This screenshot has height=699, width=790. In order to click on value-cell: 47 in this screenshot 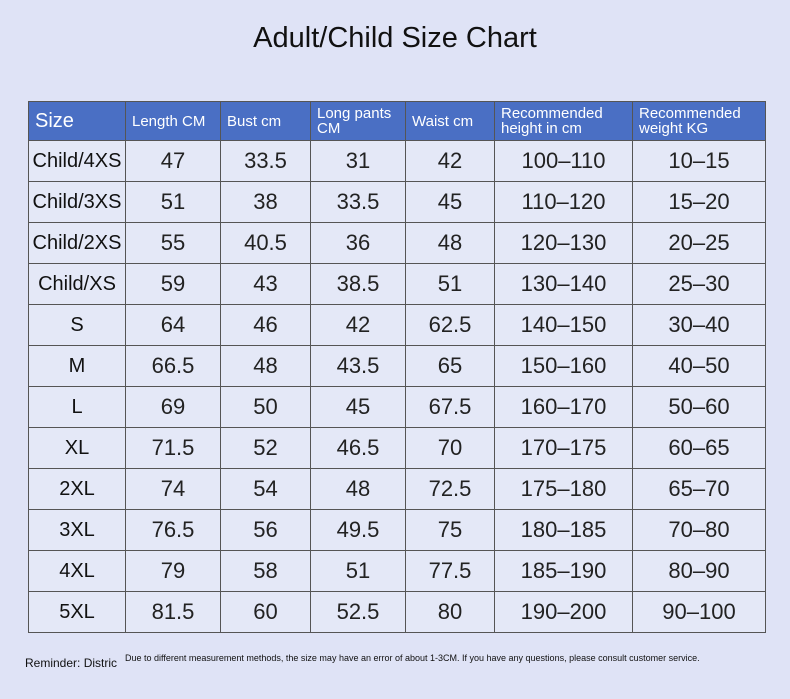, I will do `click(173, 161)`.